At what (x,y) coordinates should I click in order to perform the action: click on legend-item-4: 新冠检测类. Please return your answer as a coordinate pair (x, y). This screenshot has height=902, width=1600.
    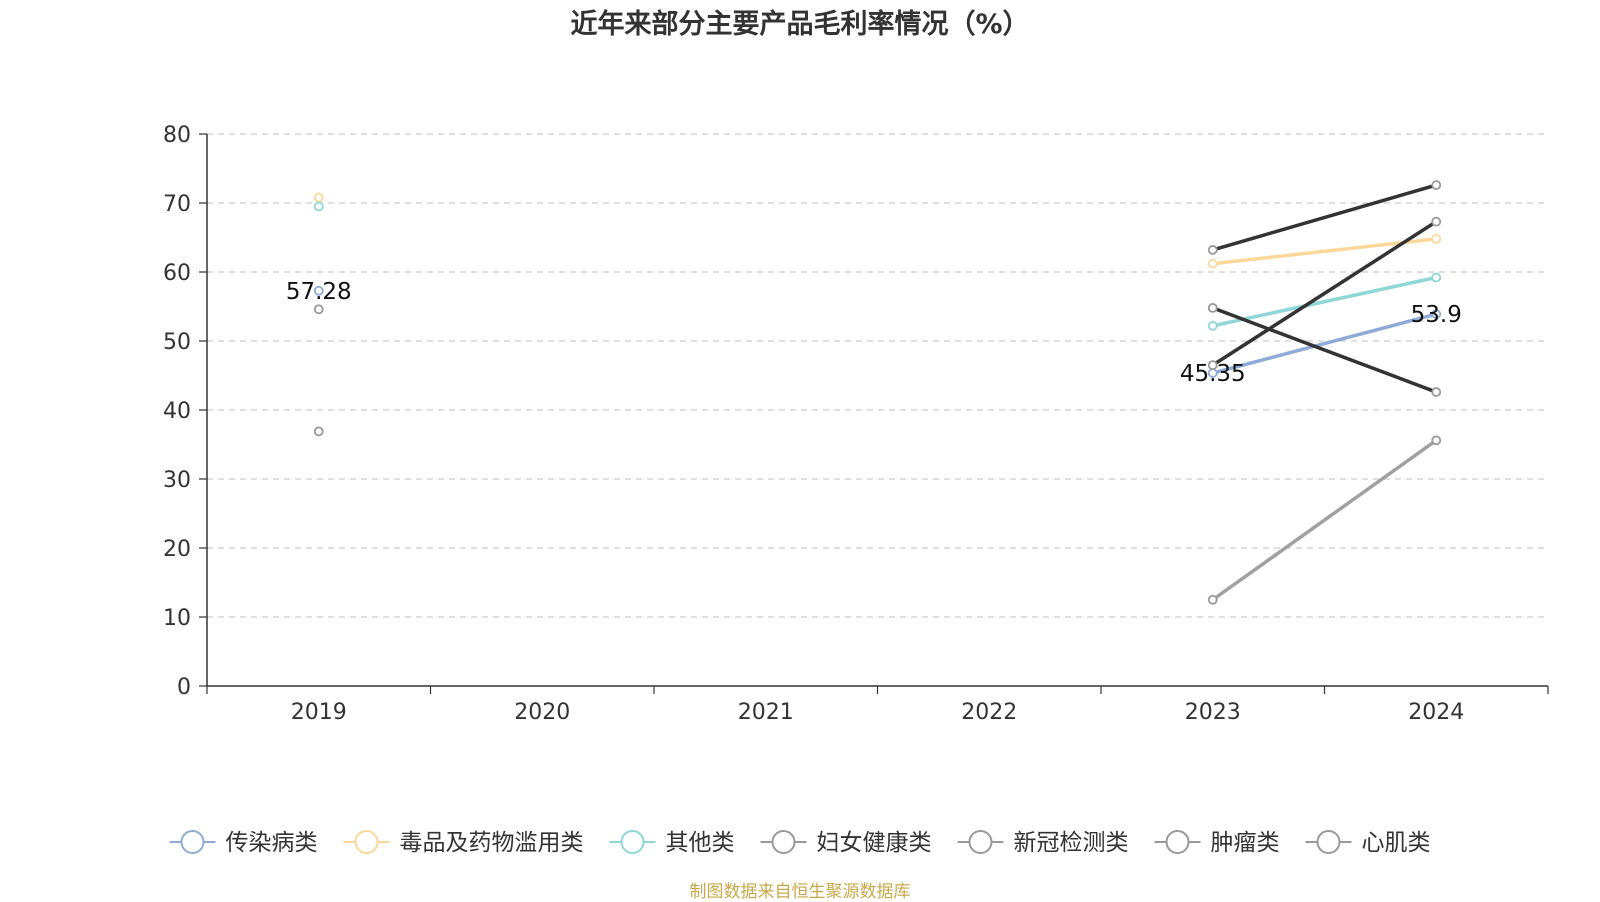
    Looking at the image, I should click on (1043, 843).